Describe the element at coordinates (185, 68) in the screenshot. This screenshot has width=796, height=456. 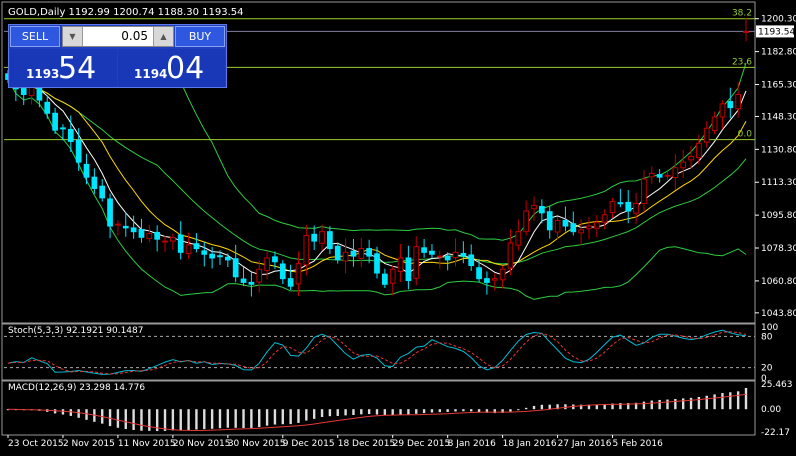
I see `buy-price-minor: 04` at that location.